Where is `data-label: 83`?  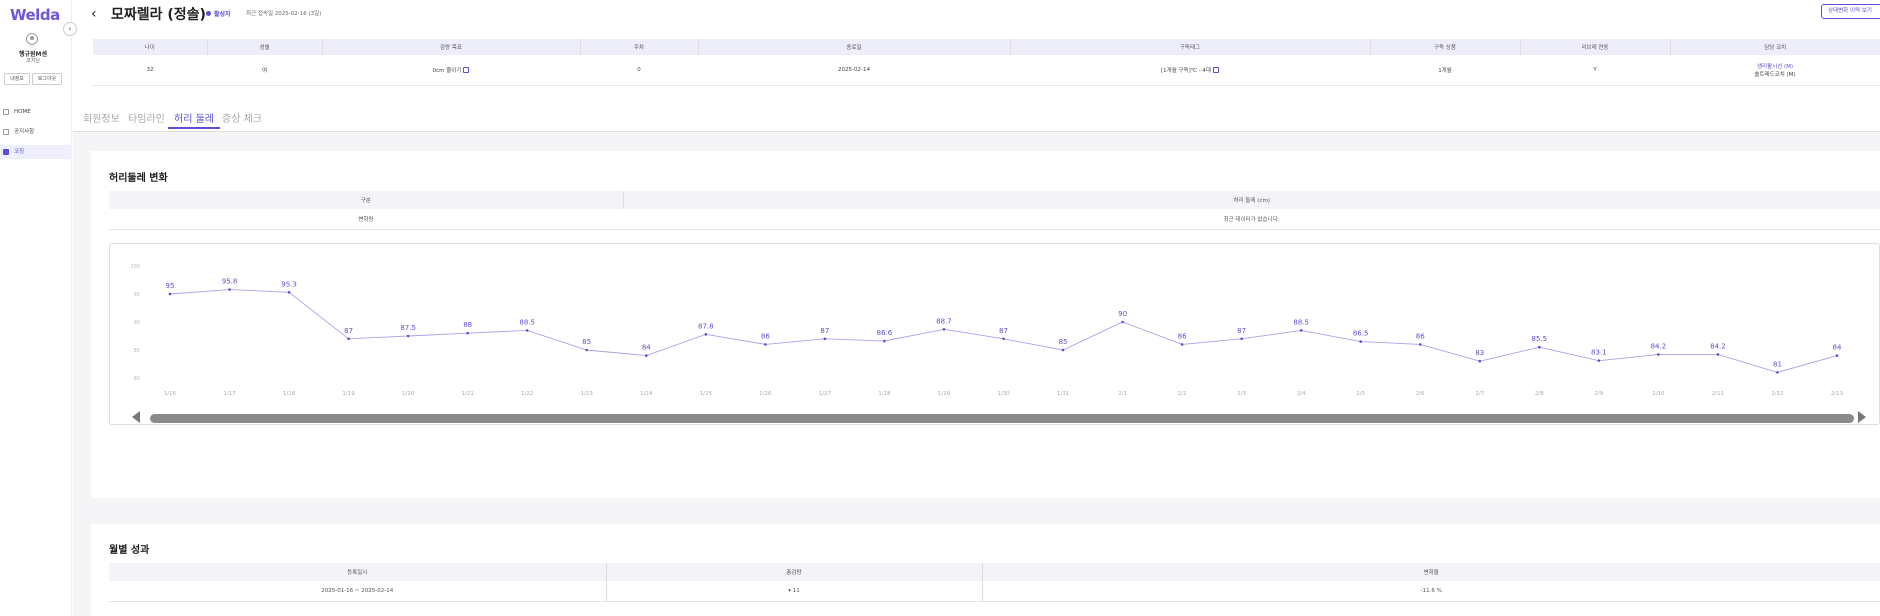
data-label: 83 is located at coordinates (1479, 353).